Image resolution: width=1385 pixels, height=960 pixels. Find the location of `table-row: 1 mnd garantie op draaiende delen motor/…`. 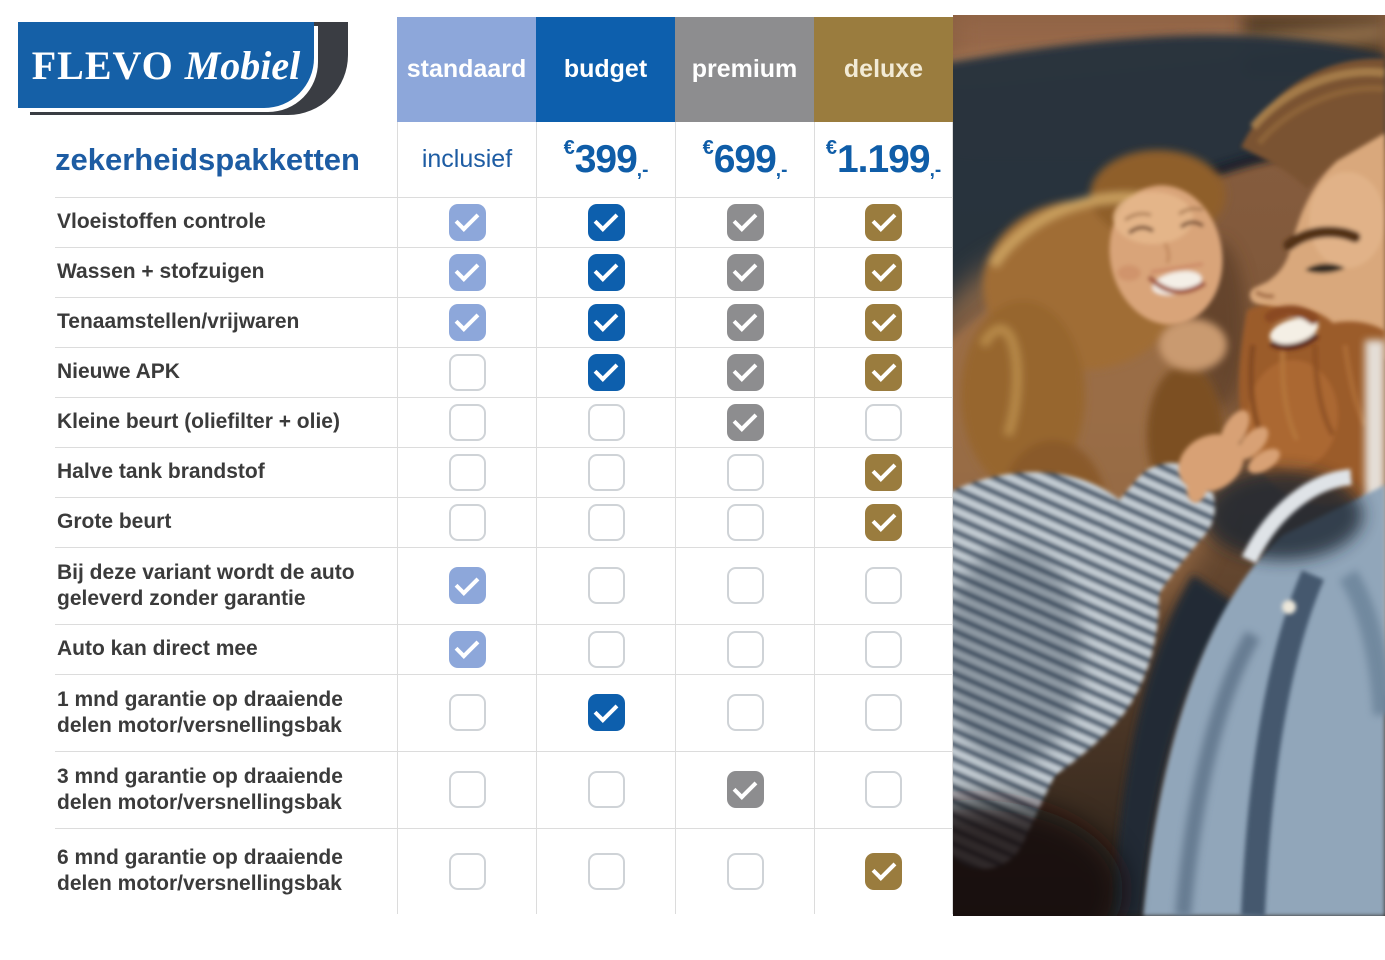

table-row: 1 mnd garantie op draaiende delen motor/… is located at coordinates (476, 712).